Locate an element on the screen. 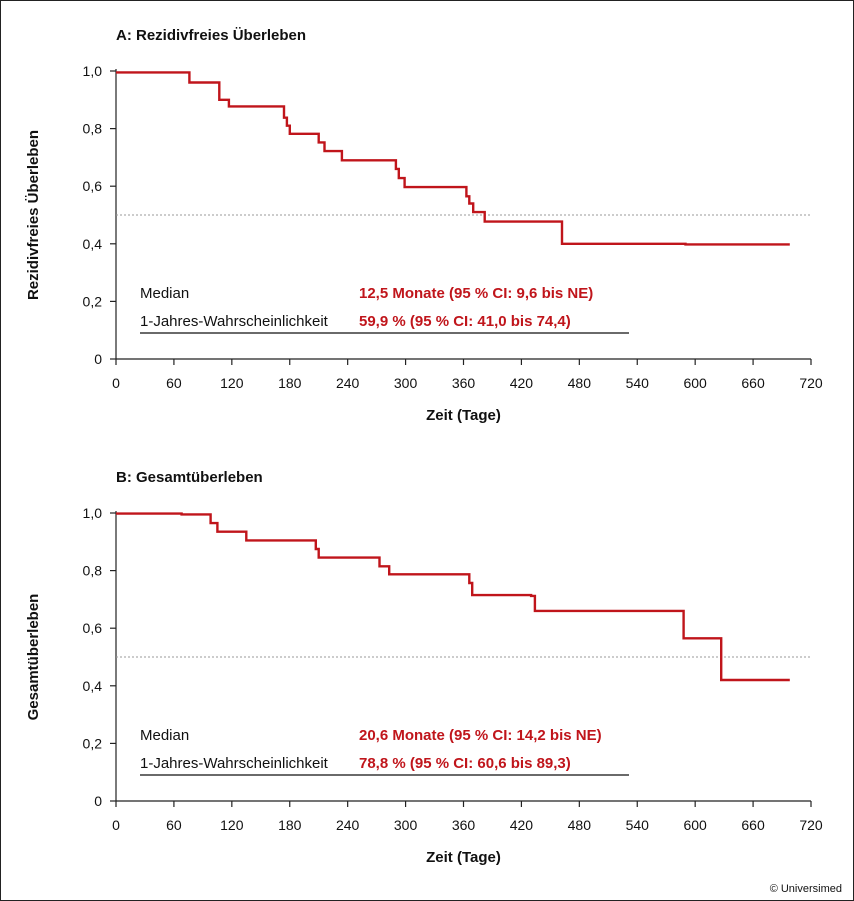 This screenshot has width=854, height=901. panel-b-y-tick-label: 0,4 is located at coordinates (93, 686).